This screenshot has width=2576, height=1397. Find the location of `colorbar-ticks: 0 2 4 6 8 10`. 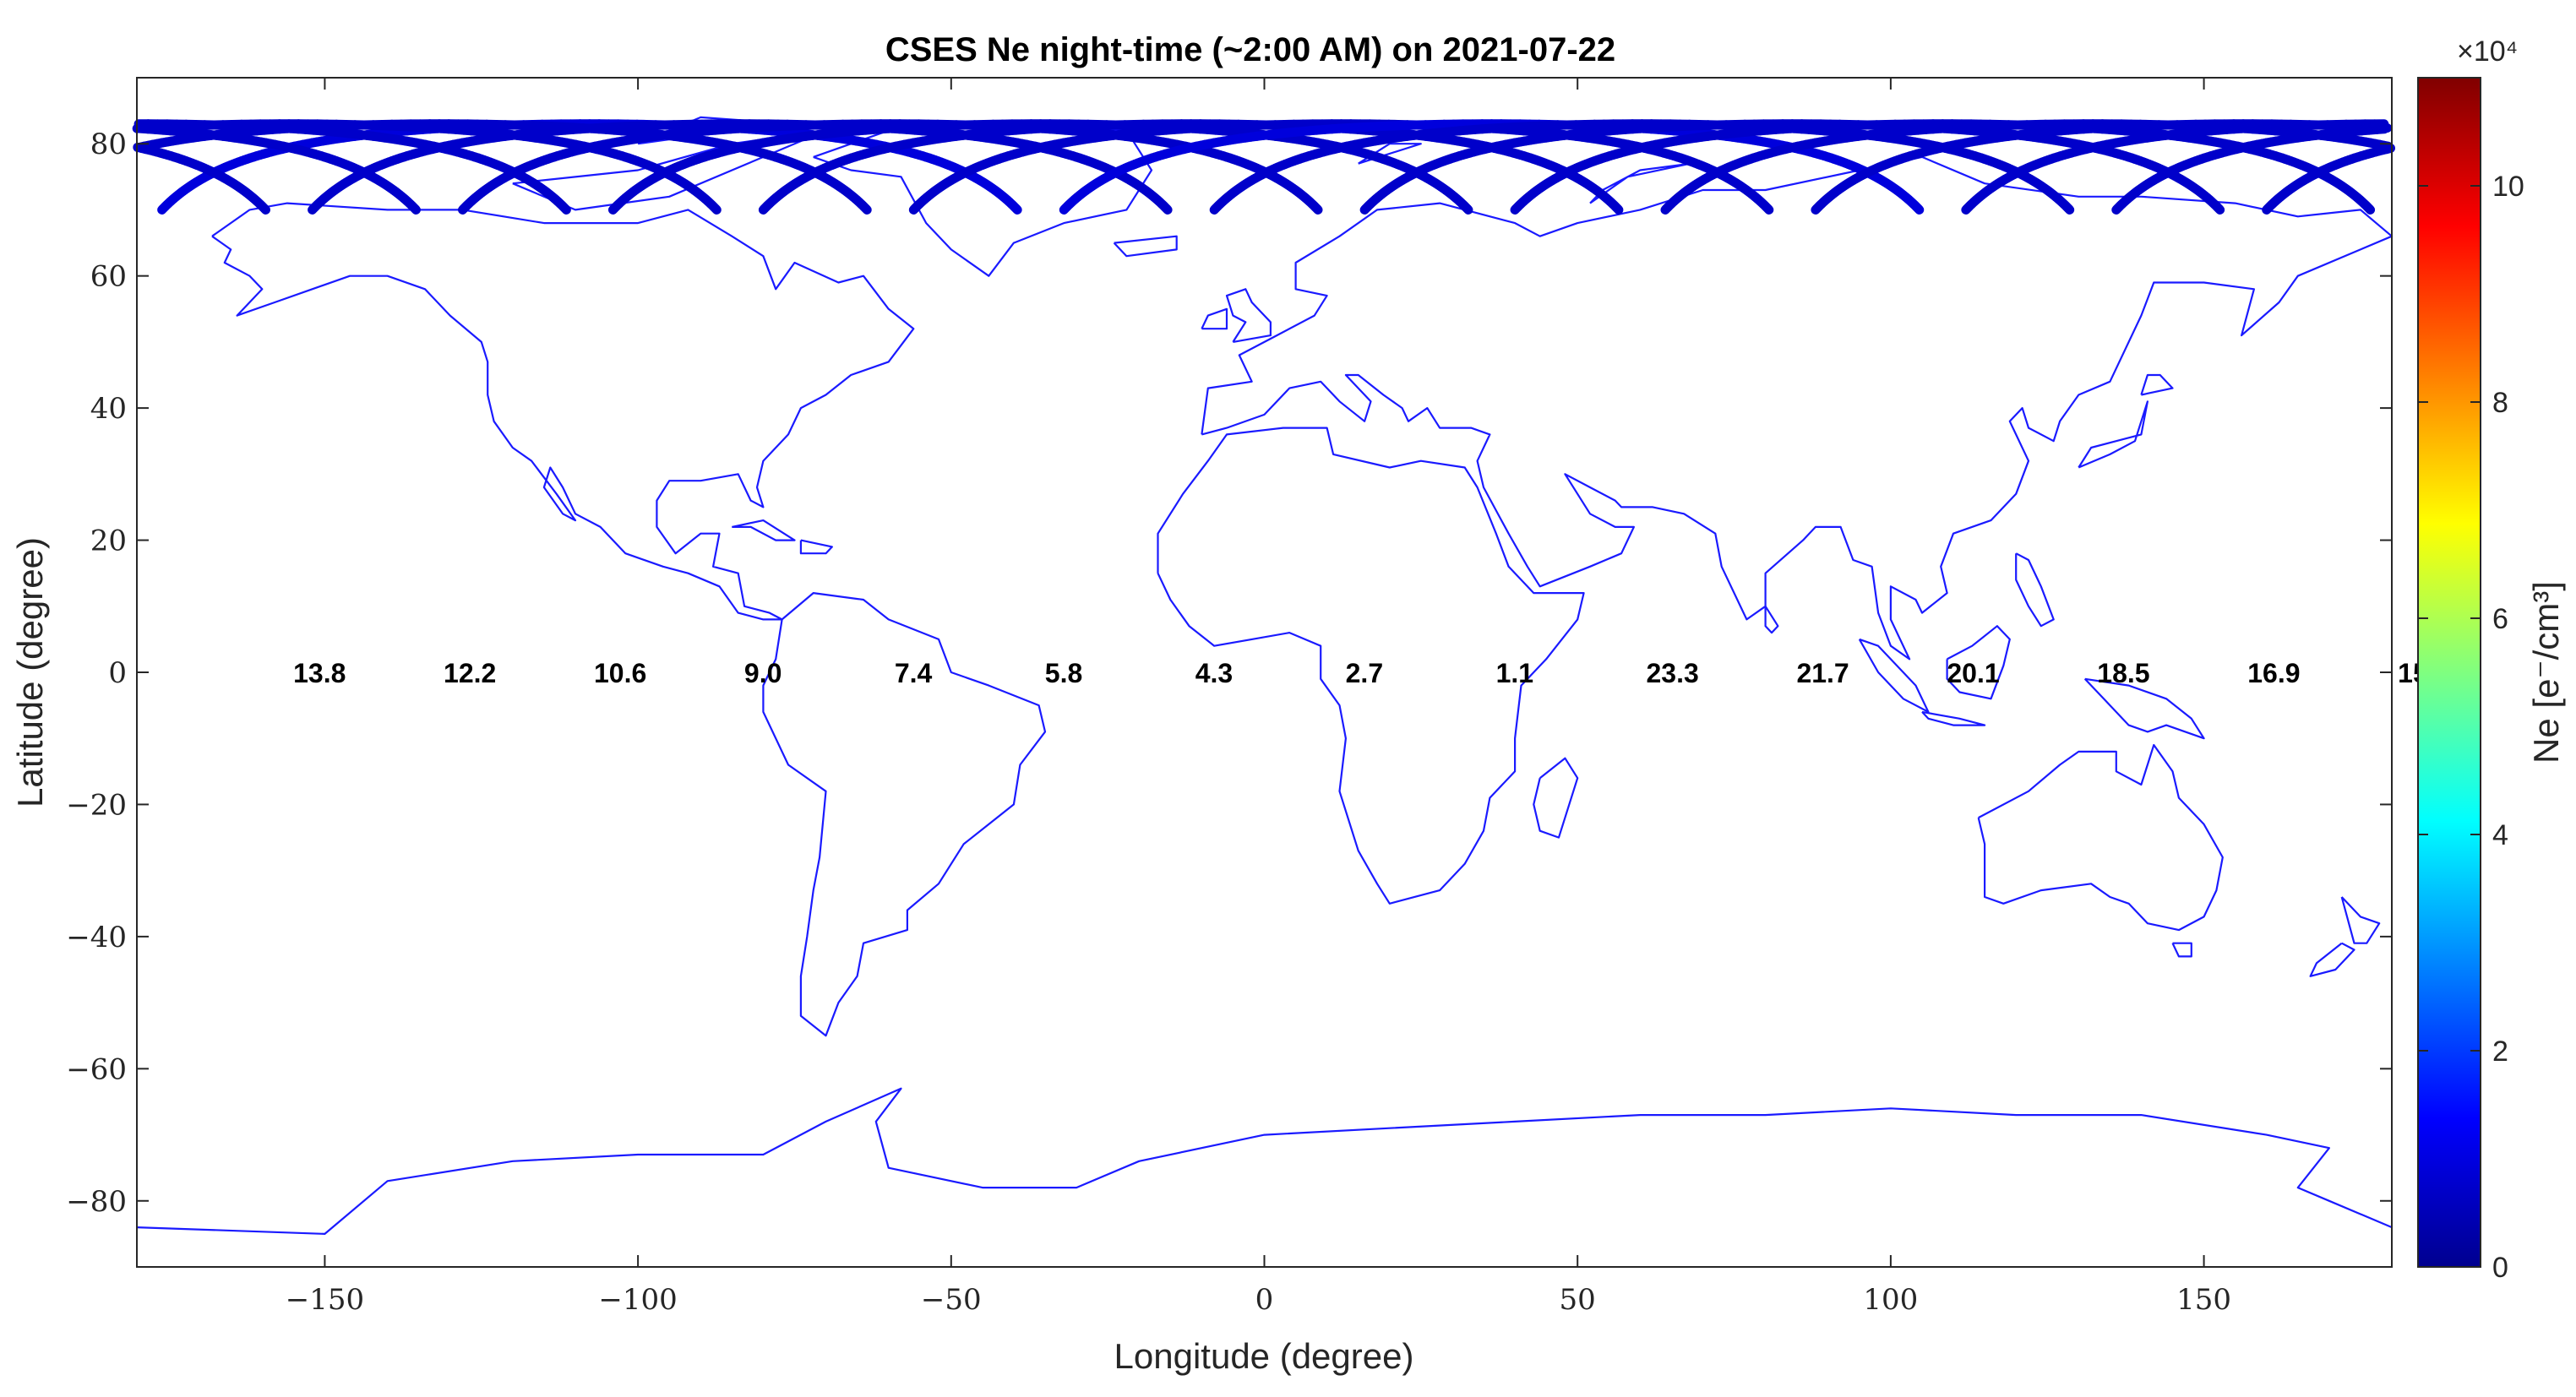

colorbar-ticks: 0 2 4 6 8 10 is located at coordinates (2471, 728).